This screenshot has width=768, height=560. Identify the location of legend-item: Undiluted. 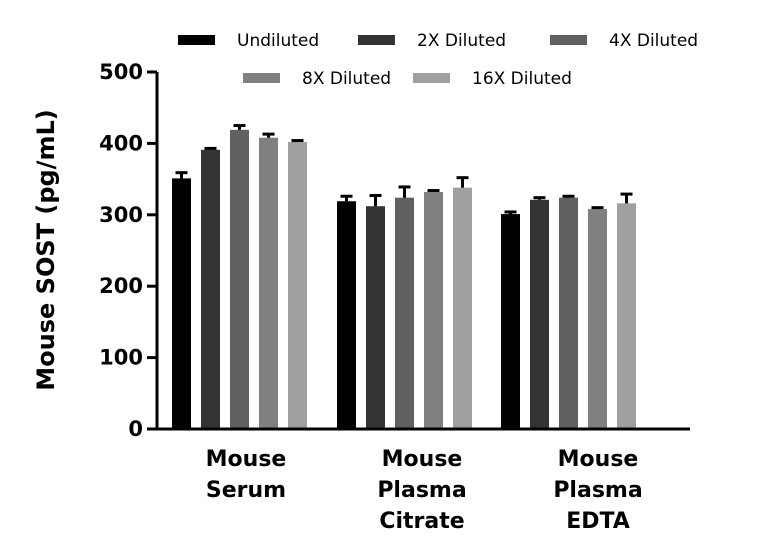
(248, 41).